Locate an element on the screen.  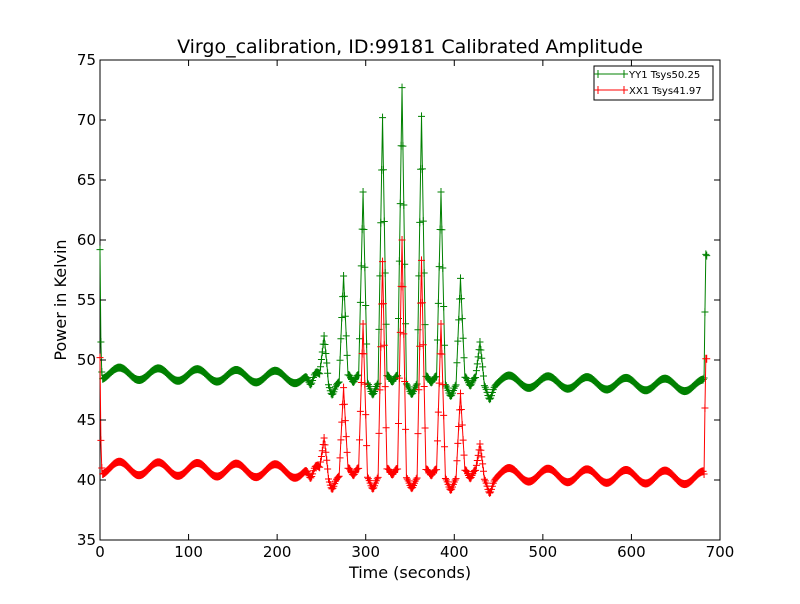
y-tick-label: 45 is located at coordinates (86, 420).